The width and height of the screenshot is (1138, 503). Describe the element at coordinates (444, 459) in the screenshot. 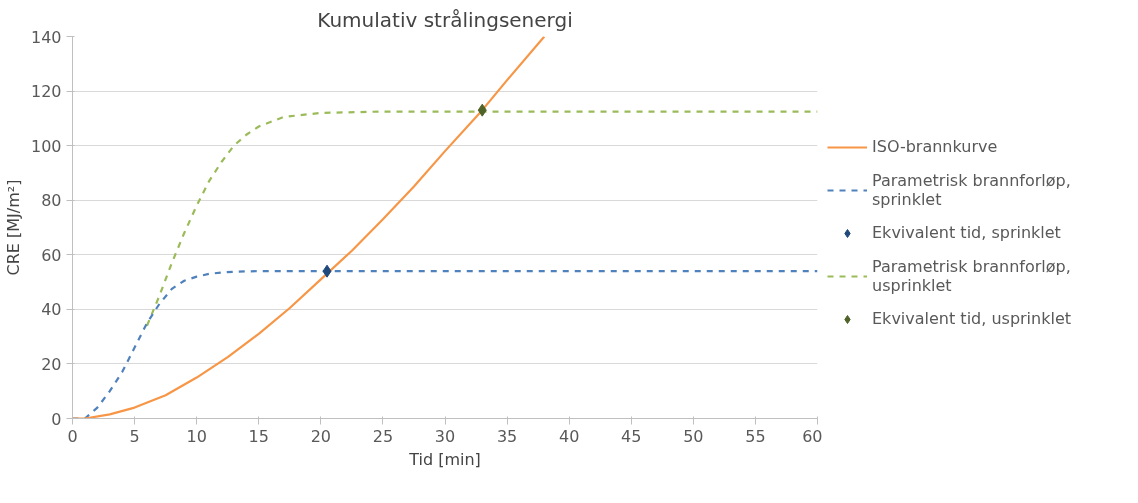

I see `x-axis-title: Tid [min]` at that location.